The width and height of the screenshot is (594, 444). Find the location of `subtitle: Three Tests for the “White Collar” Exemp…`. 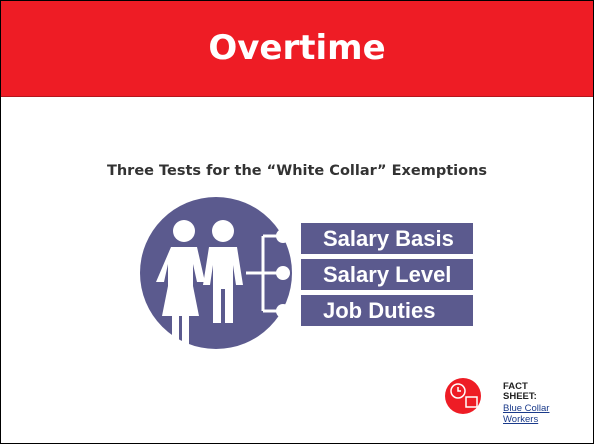

subtitle: Three Tests for the “White Collar” Exemp… is located at coordinates (297, 171).